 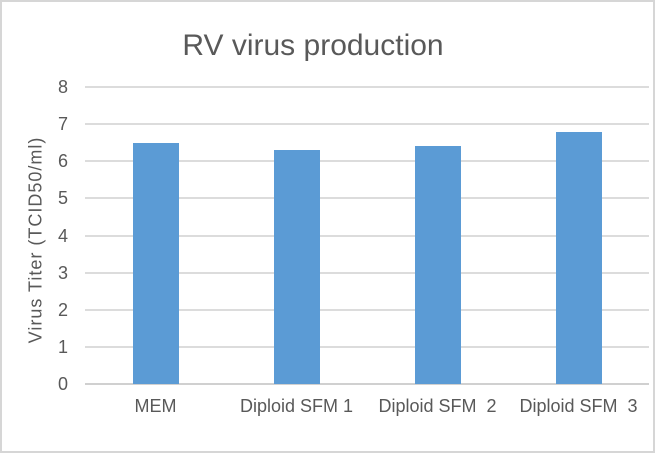 I want to click on y-tick-label: 1, so click(x=62, y=346).